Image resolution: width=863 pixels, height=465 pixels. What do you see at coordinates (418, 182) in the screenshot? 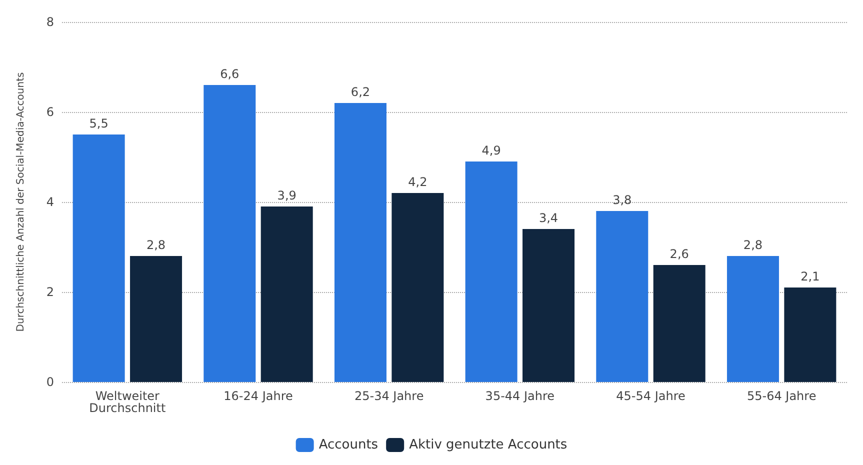
I see `data-label: 4,2` at bounding box center [418, 182].